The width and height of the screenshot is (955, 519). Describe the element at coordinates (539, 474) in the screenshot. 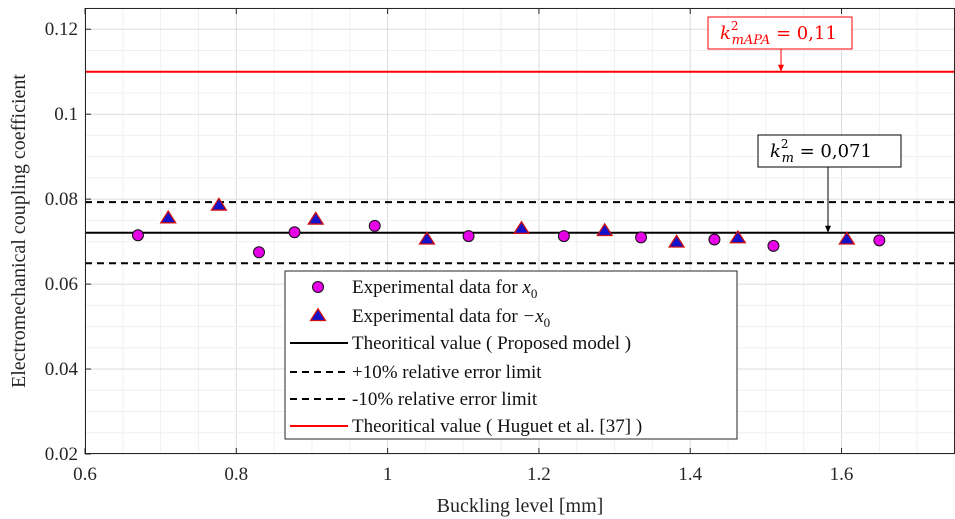

I see `x-tick-label: 1.2` at that location.